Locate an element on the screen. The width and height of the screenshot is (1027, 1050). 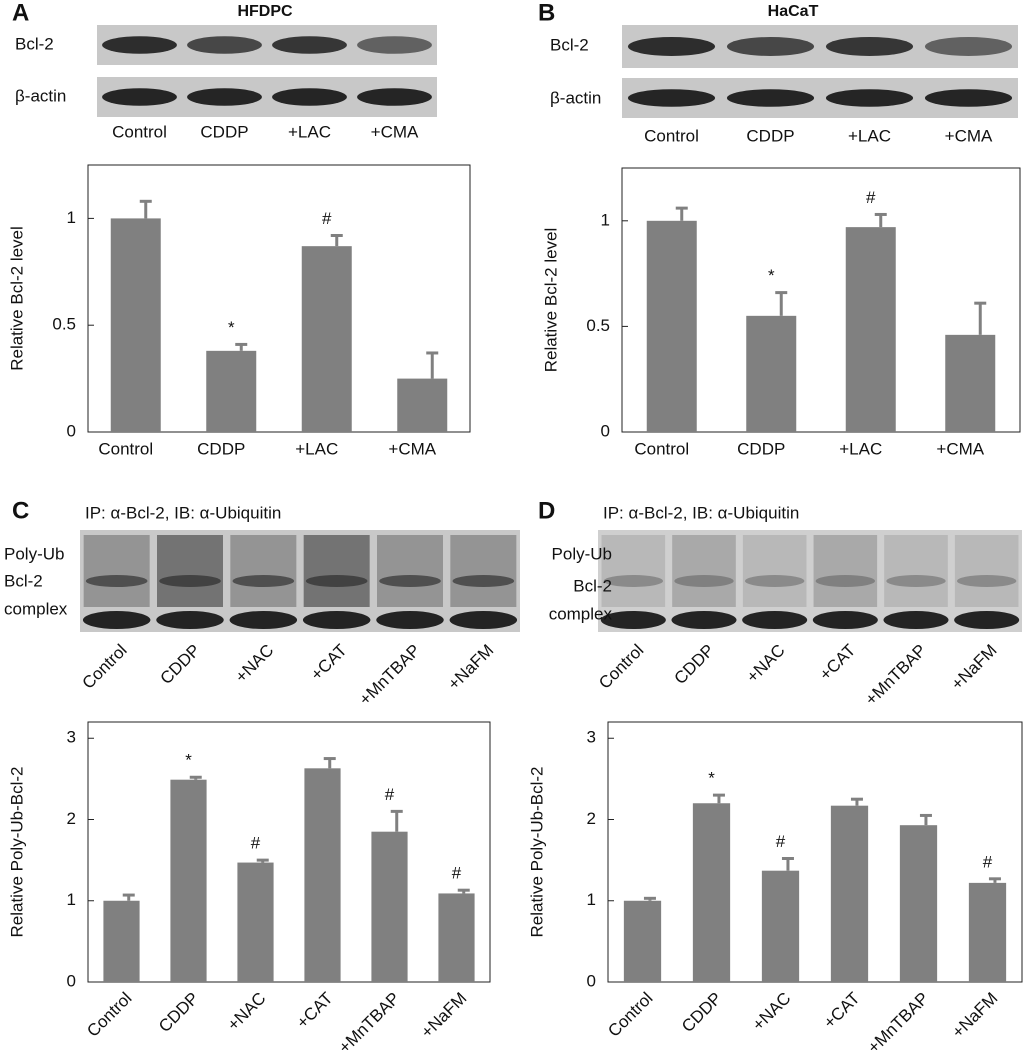
lane-label: +NAC is located at coordinates (766, 664).